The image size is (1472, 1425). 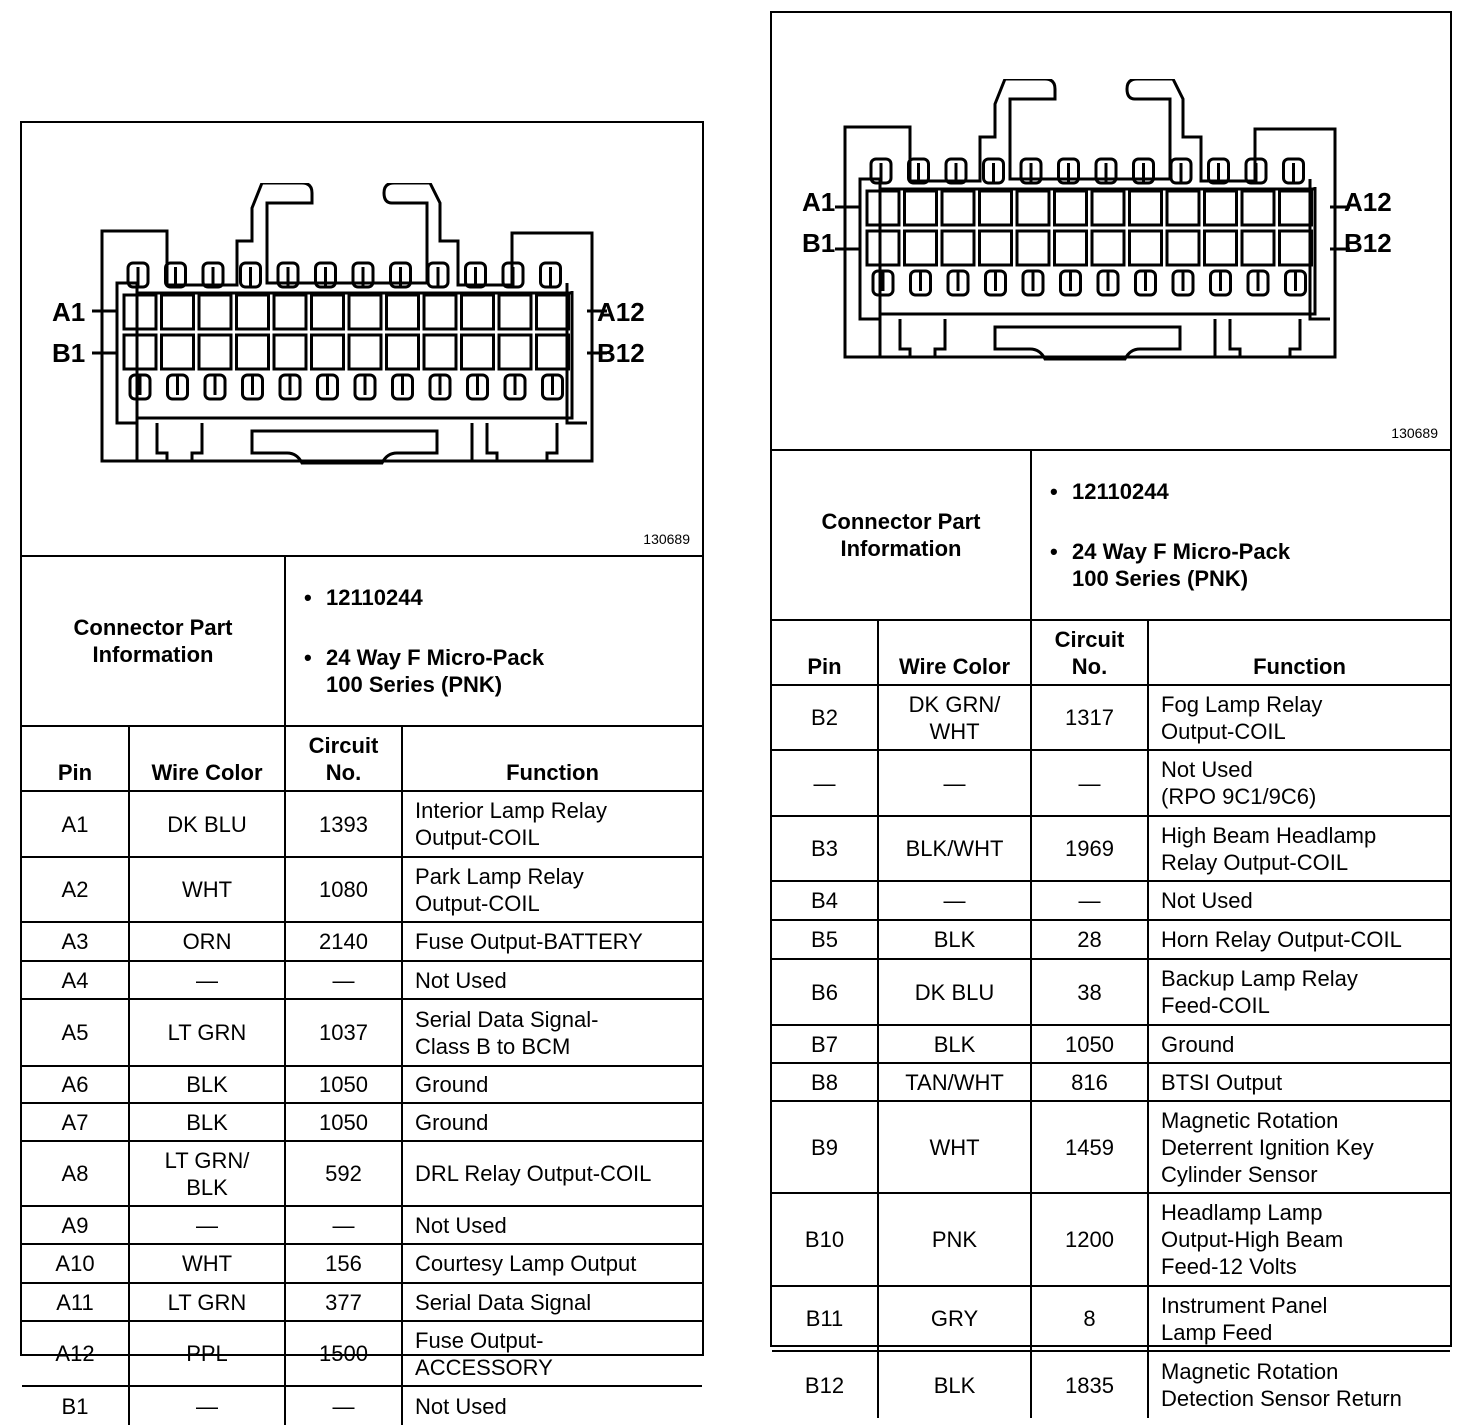 What do you see at coordinates (76, 1173) in the screenshot?
I see `pin-cell: A8` at bounding box center [76, 1173].